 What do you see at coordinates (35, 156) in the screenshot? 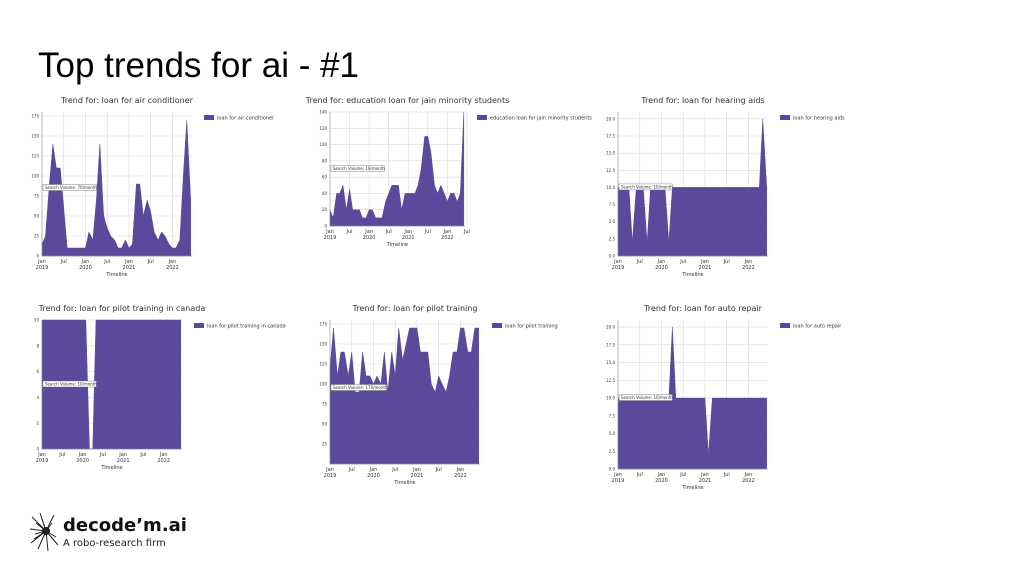
I see `y-tick-label: 125` at bounding box center [35, 156].